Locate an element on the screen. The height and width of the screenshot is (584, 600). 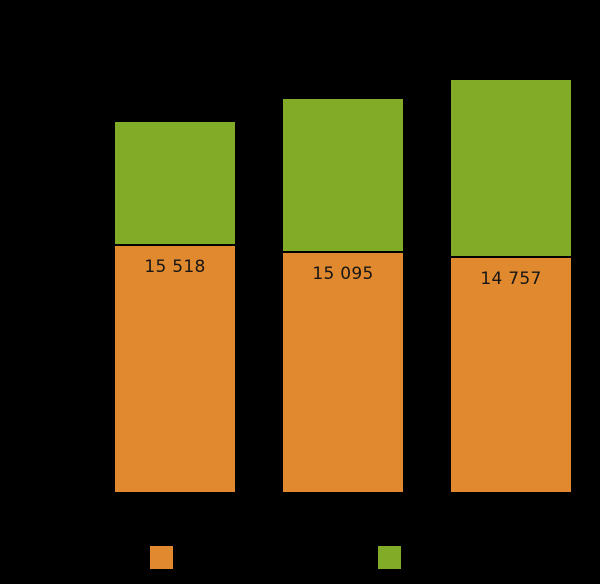
bar-2-segment-divider is located at coordinates (343, 251).